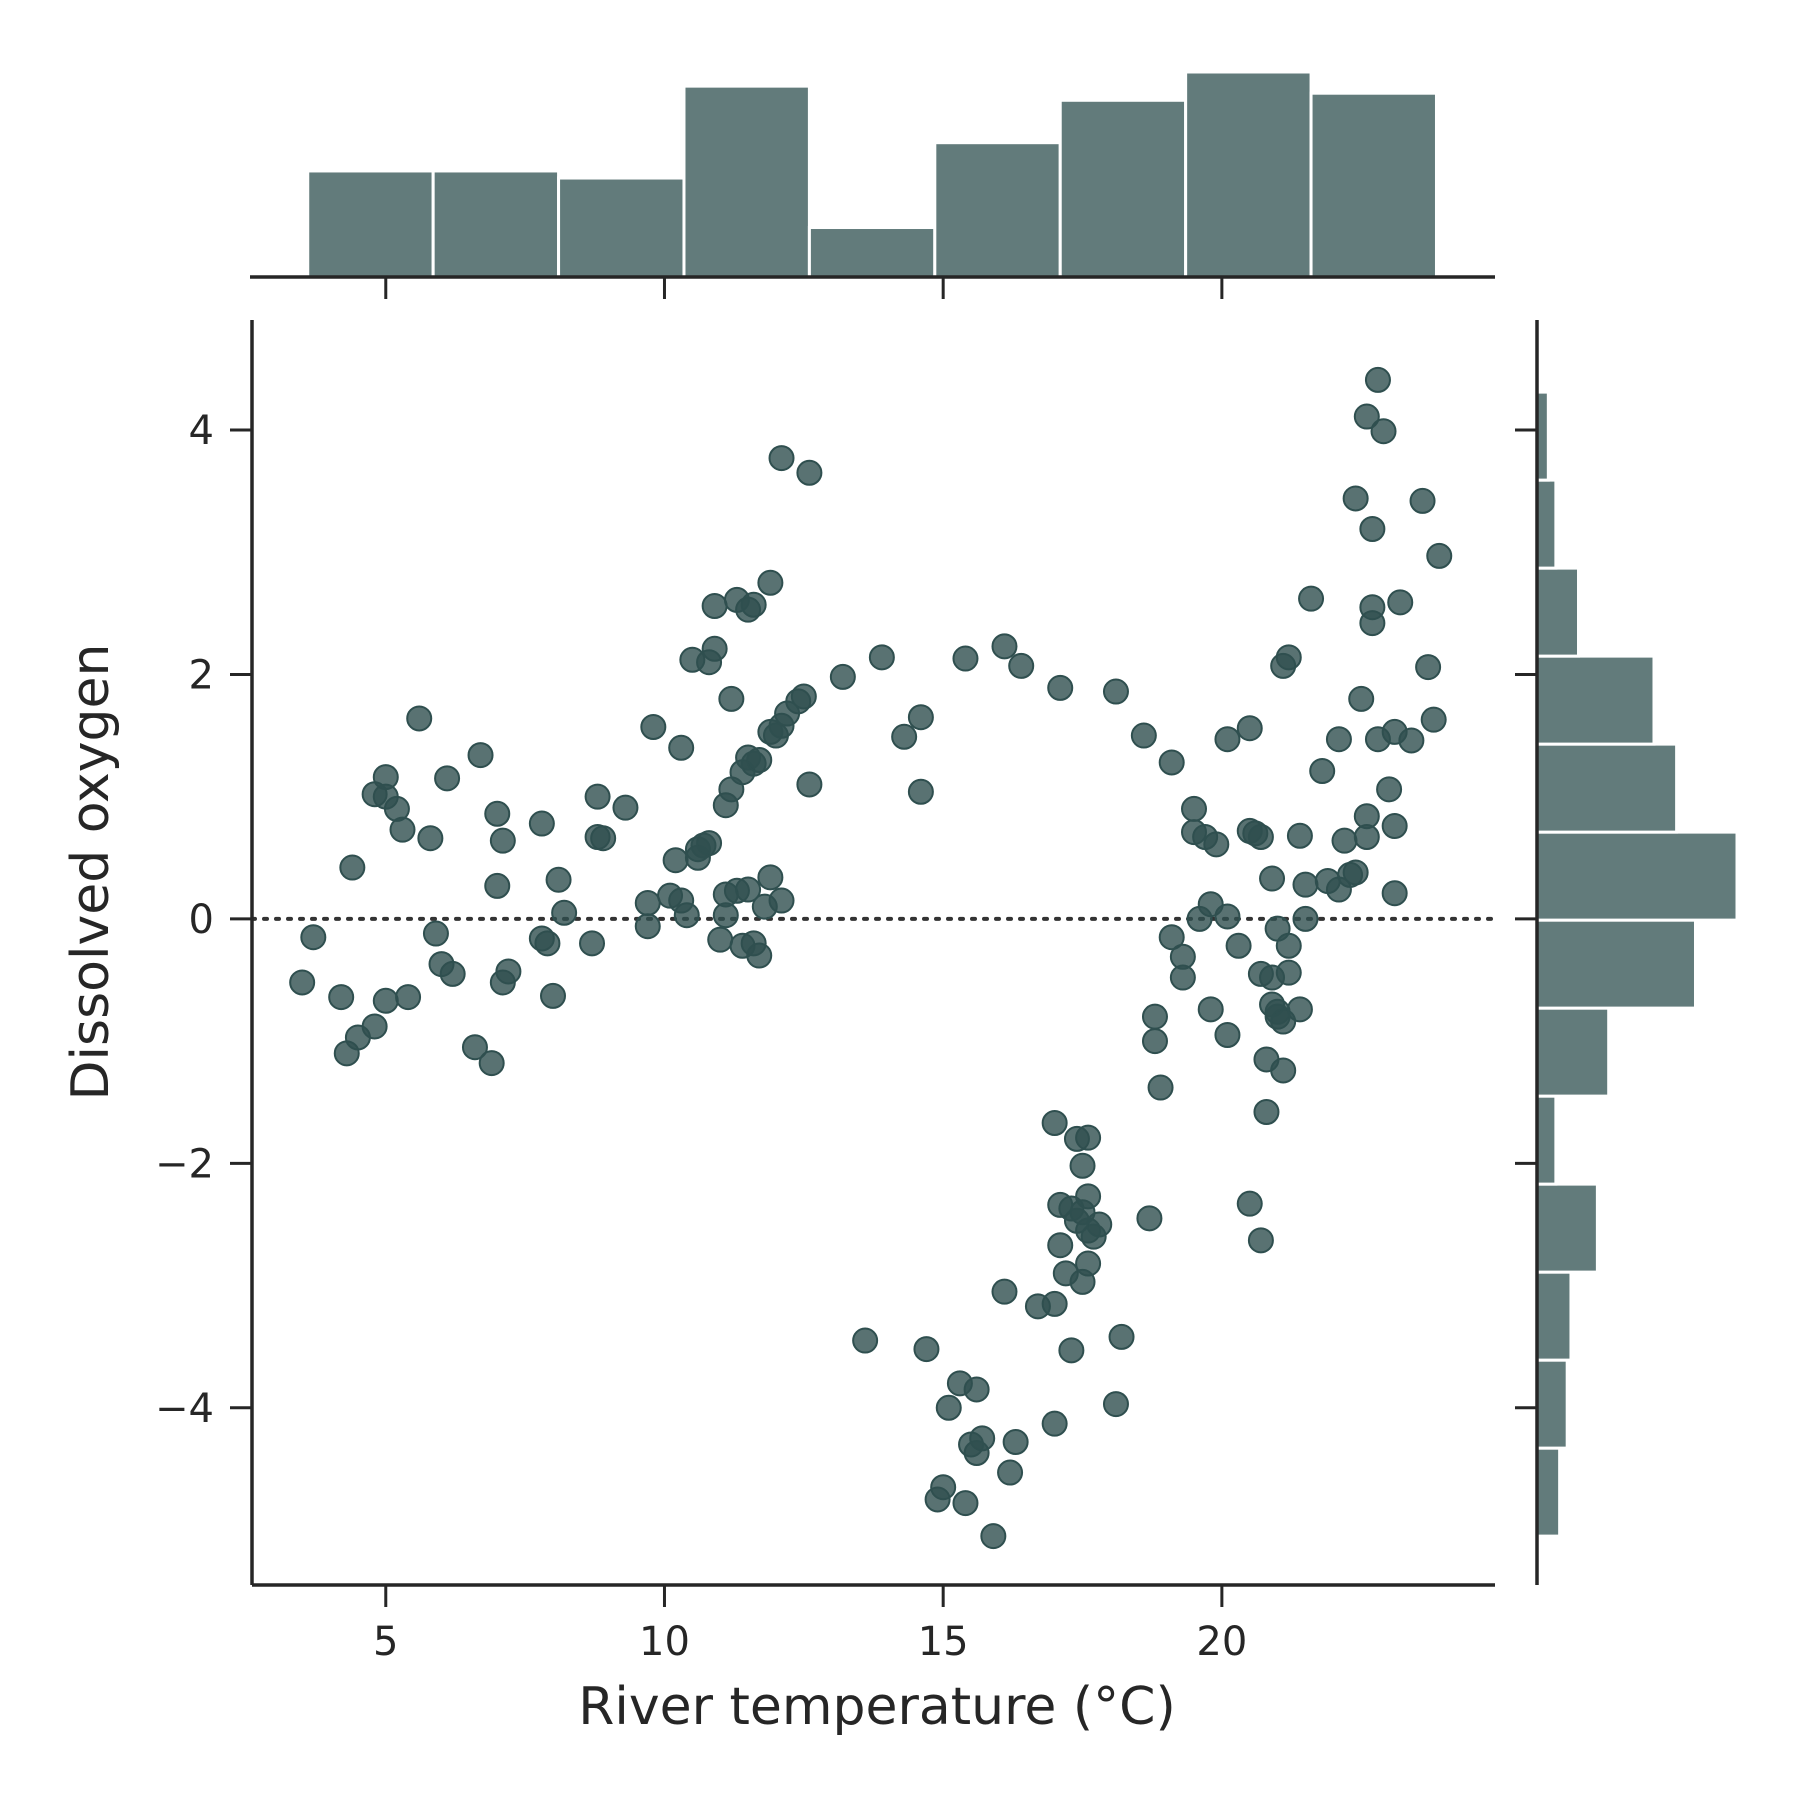  I want to click on x-tick-label: 15, so click(943, 1642).